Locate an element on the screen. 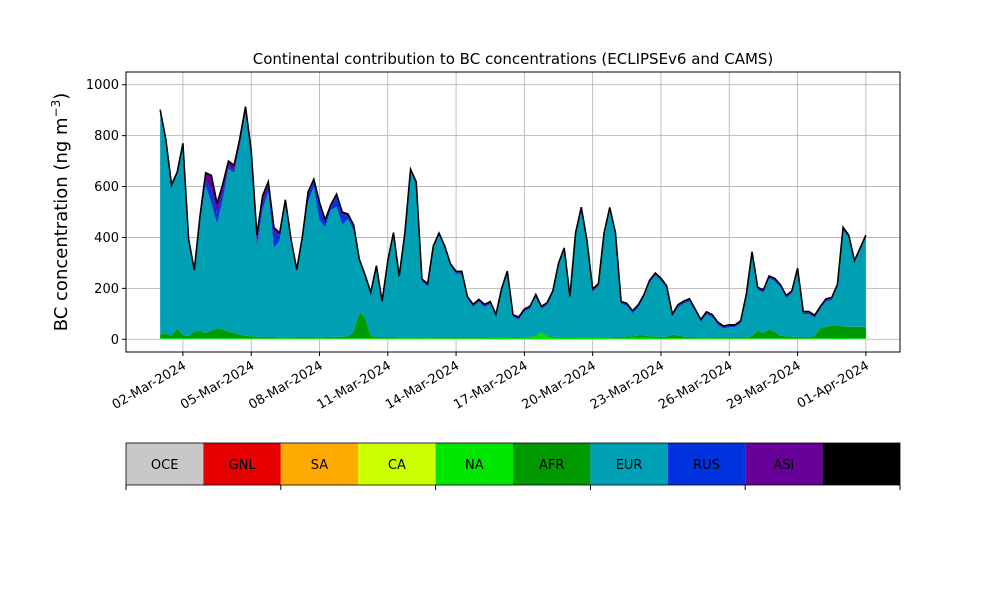  legend-swatch-na is located at coordinates (474, 464).